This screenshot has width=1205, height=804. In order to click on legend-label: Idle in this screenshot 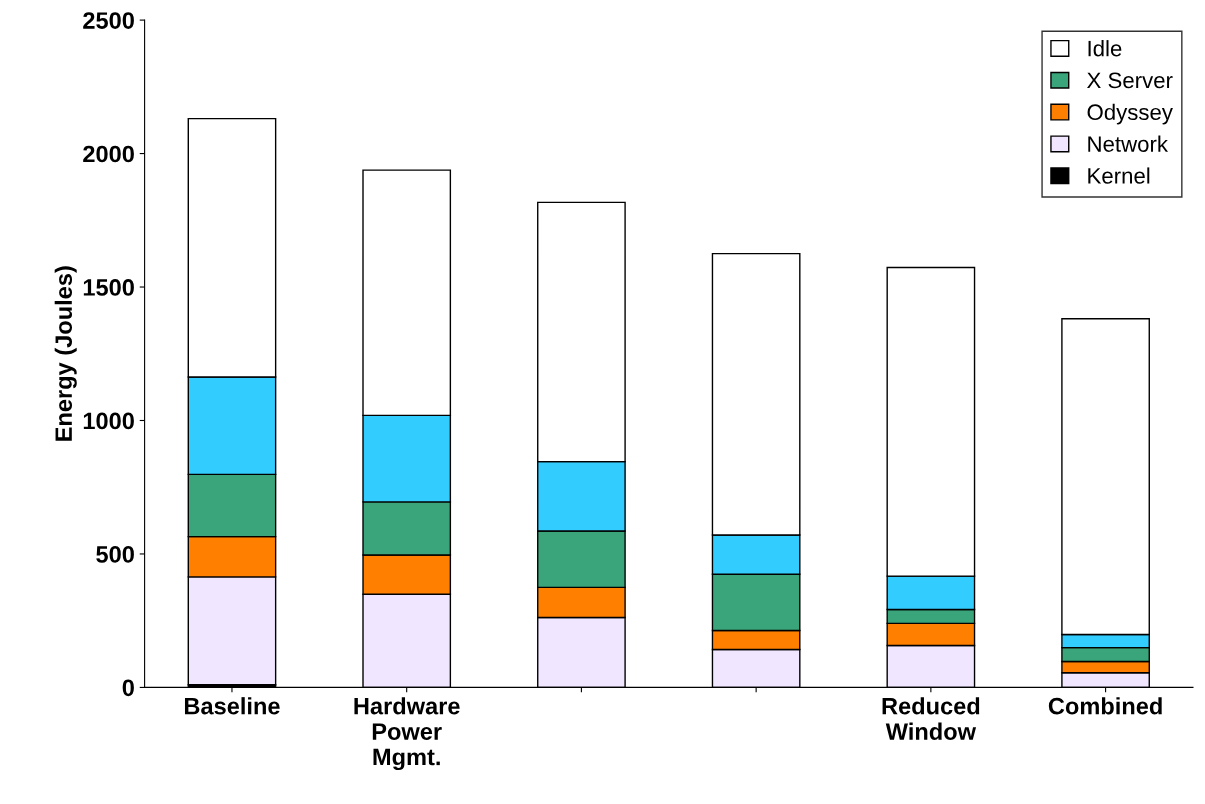, I will do `click(1105, 48)`.